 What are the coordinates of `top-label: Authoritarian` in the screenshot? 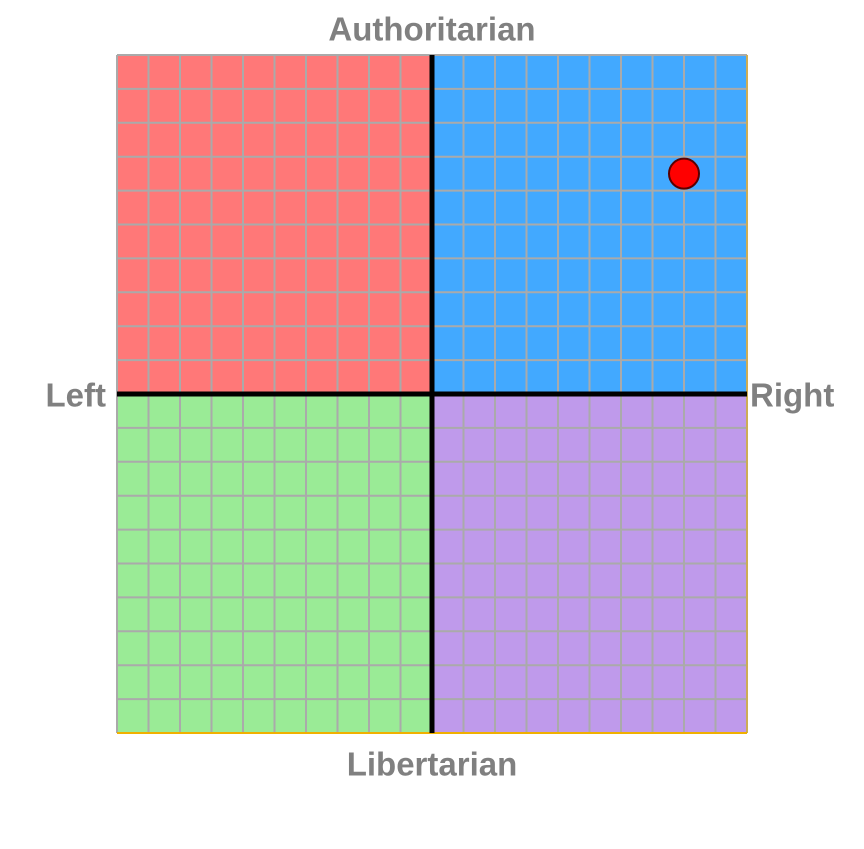 It's located at (431, 29).